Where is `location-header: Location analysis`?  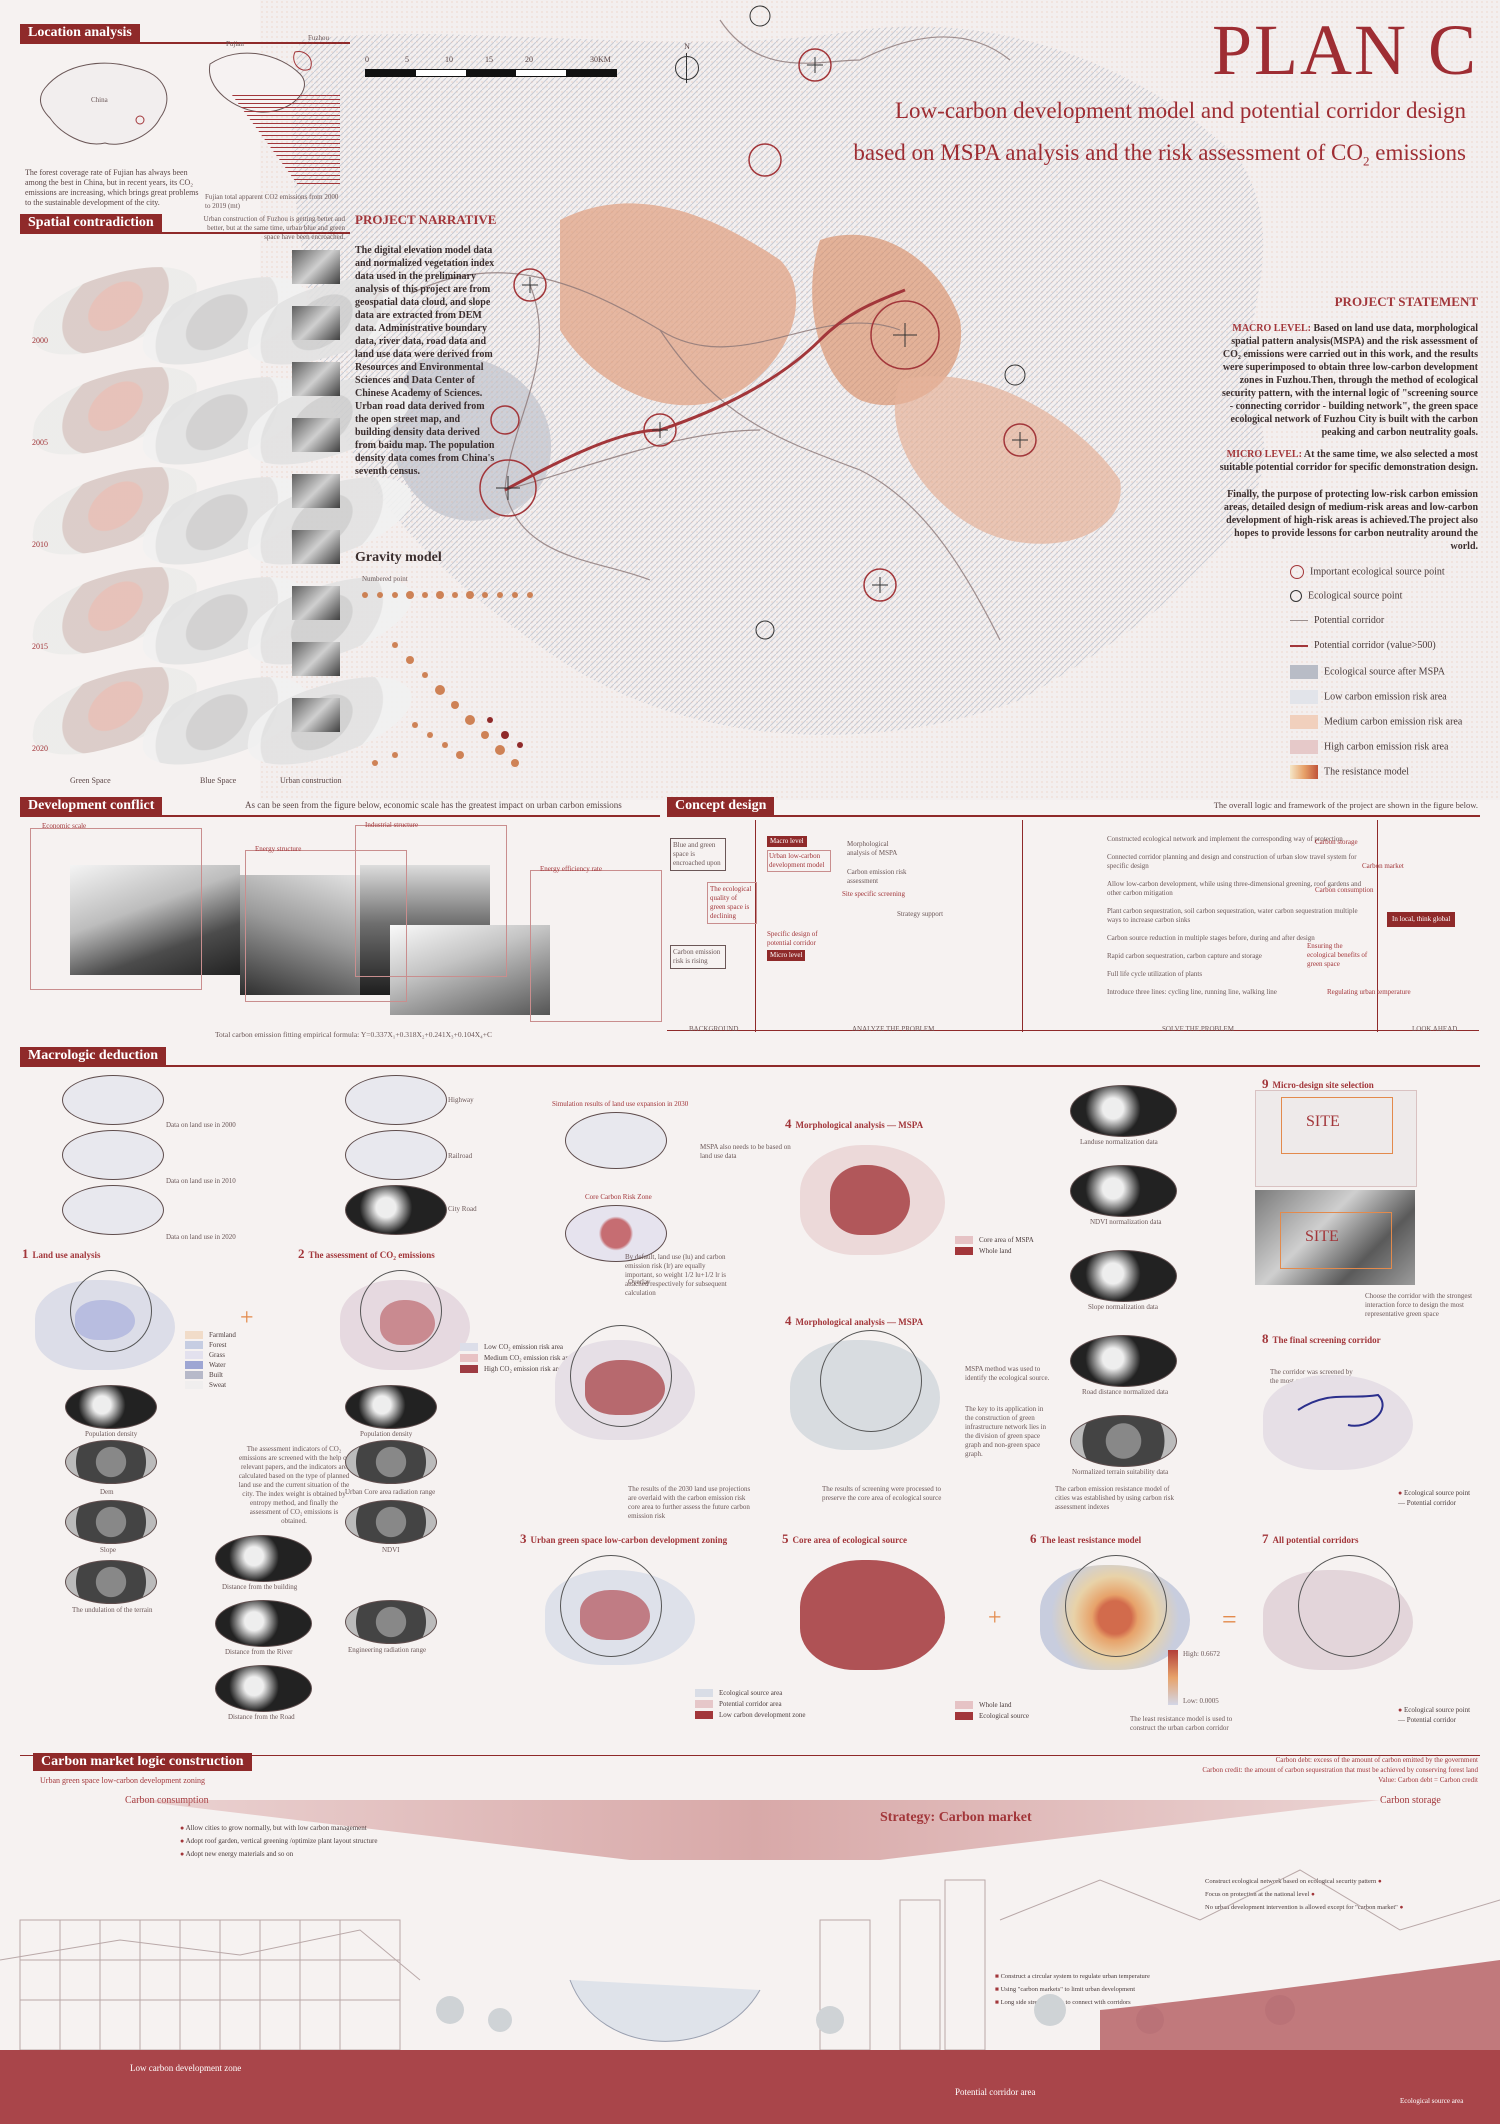 location-header: Location analysis is located at coordinates (80, 33).